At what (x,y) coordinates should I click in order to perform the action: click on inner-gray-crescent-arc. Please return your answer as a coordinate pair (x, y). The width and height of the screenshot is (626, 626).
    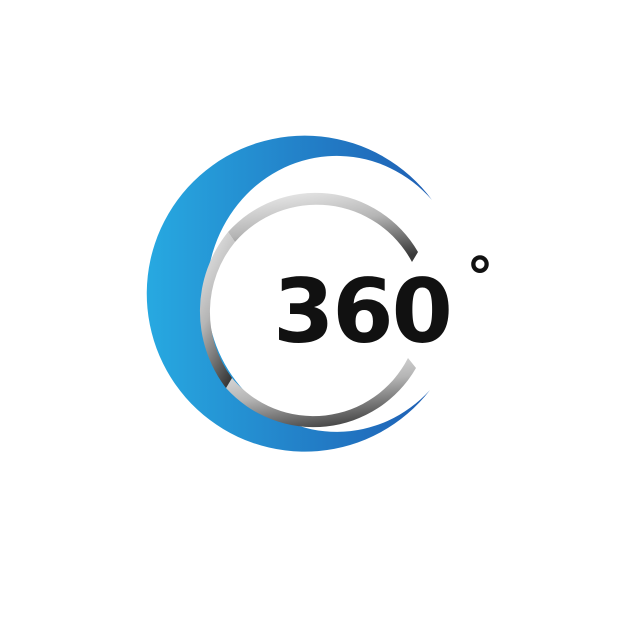
    Looking at the image, I should click on (323, 227).